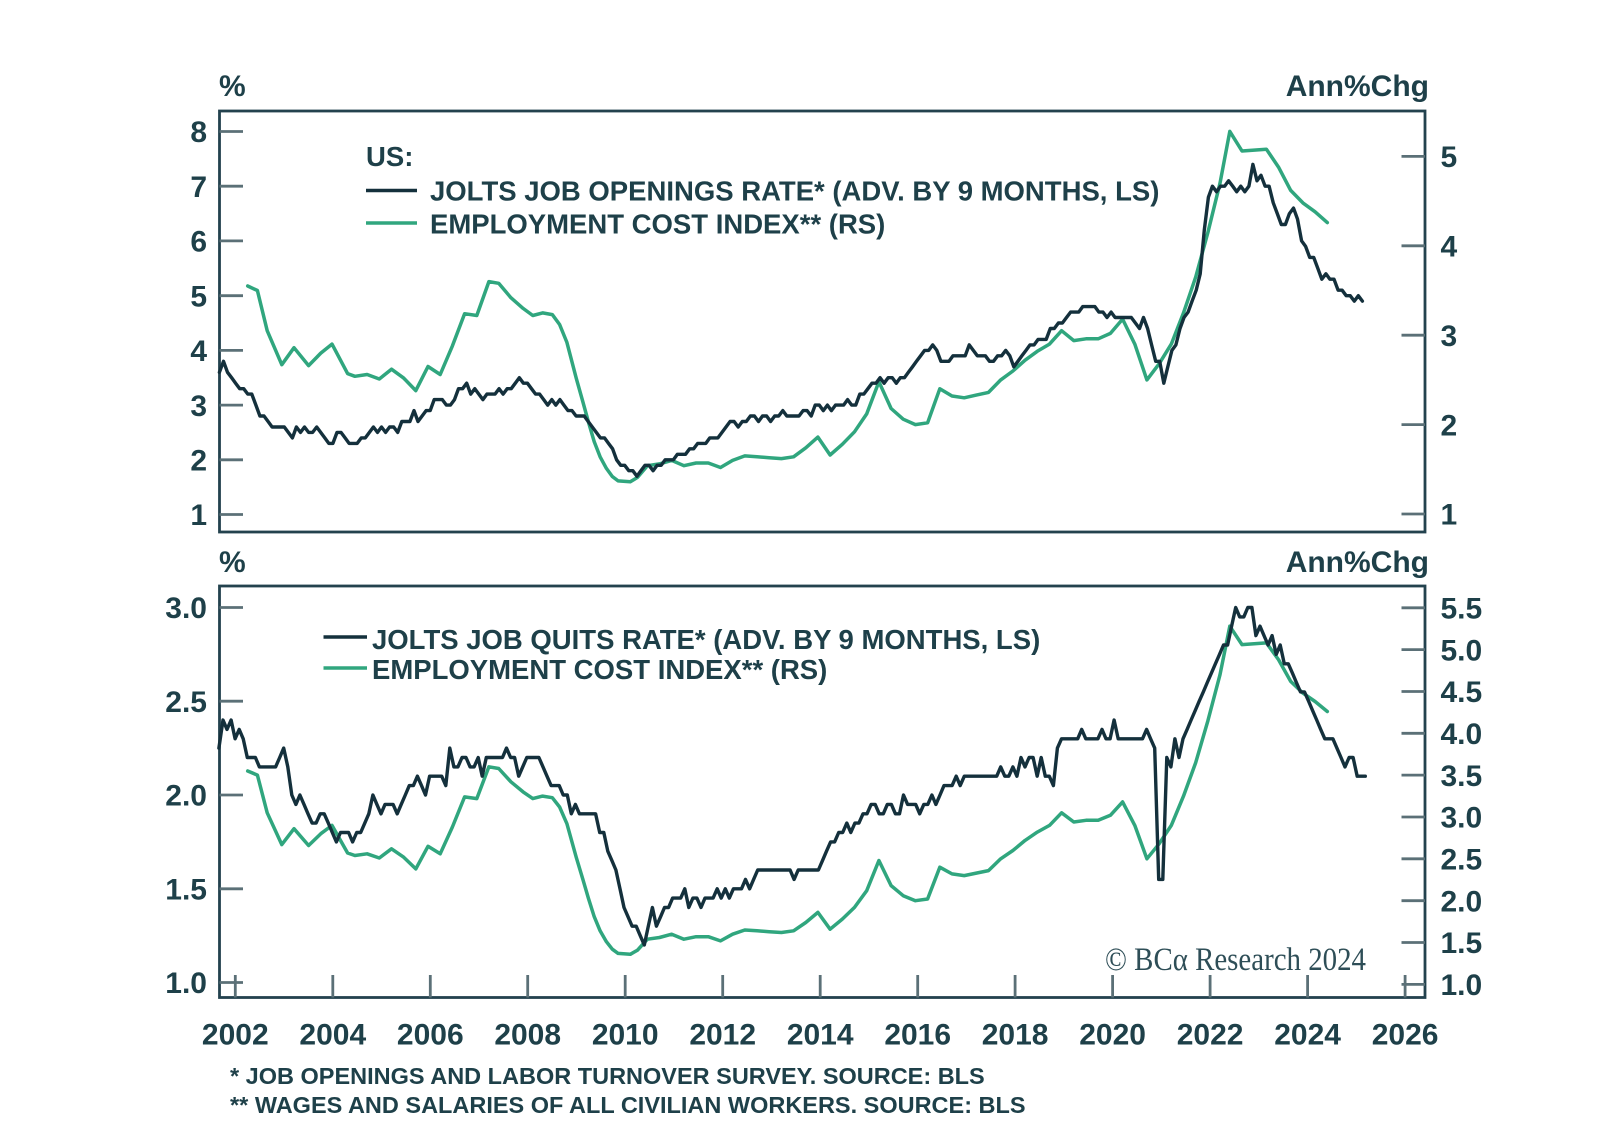 Image resolution: width=1600 pixels, height=1147 pixels. What do you see at coordinates (1405, 1035) in the screenshot?
I see `svg-text: 2026` at bounding box center [1405, 1035].